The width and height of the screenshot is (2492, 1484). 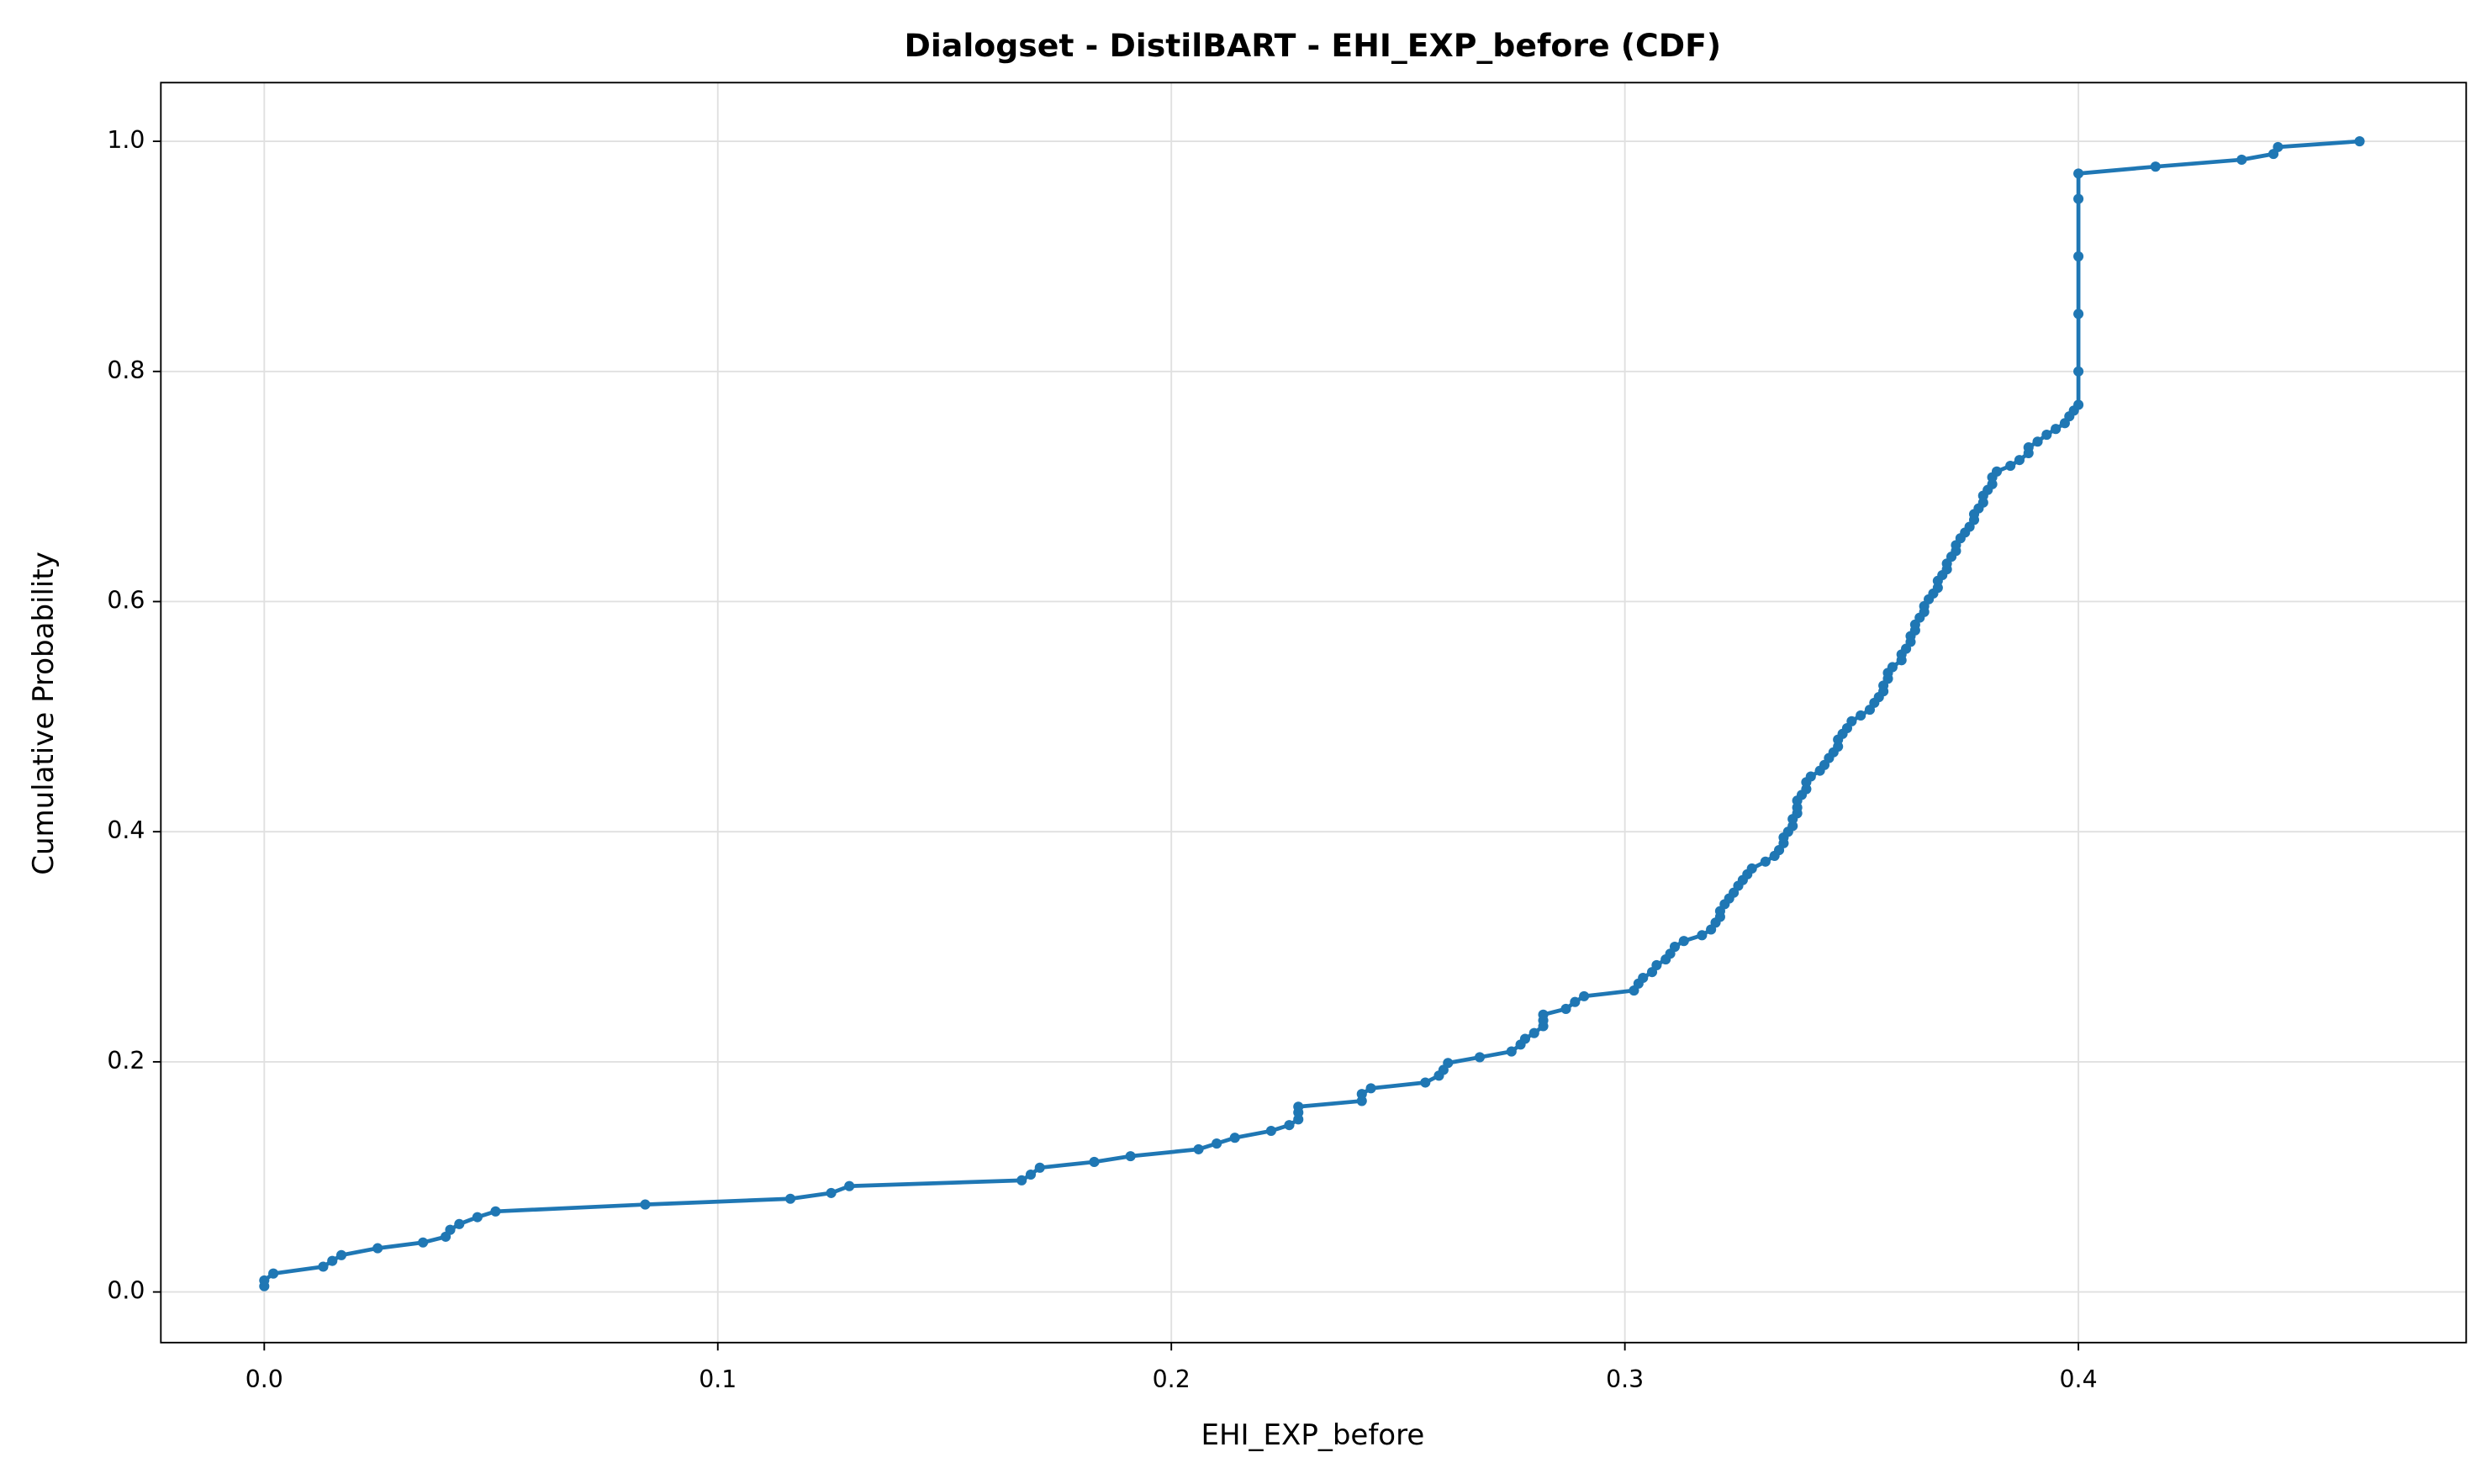 I want to click on y-tick-label: 0.0, so click(x=126, y=1291).